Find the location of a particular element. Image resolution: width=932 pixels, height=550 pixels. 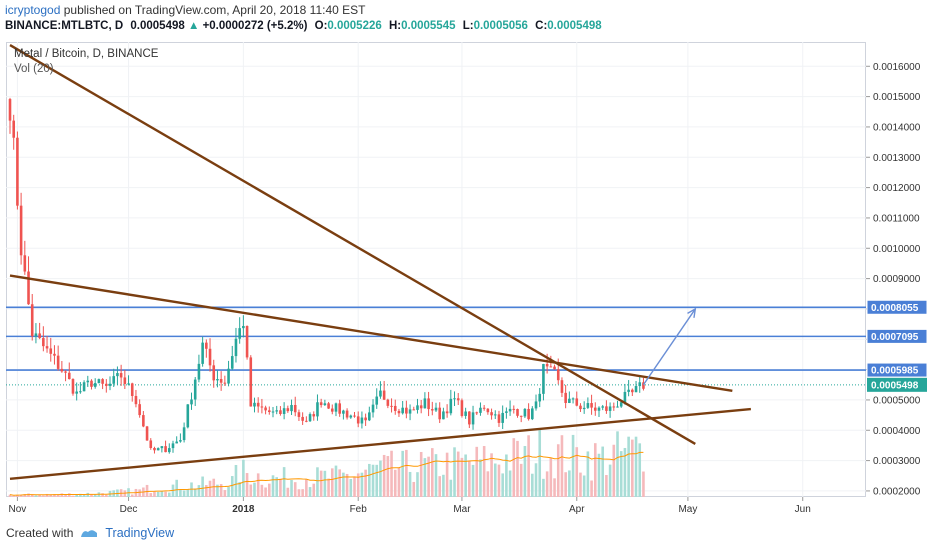

y-tick-label: 0.0016000 is located at coordinates (897, 67).